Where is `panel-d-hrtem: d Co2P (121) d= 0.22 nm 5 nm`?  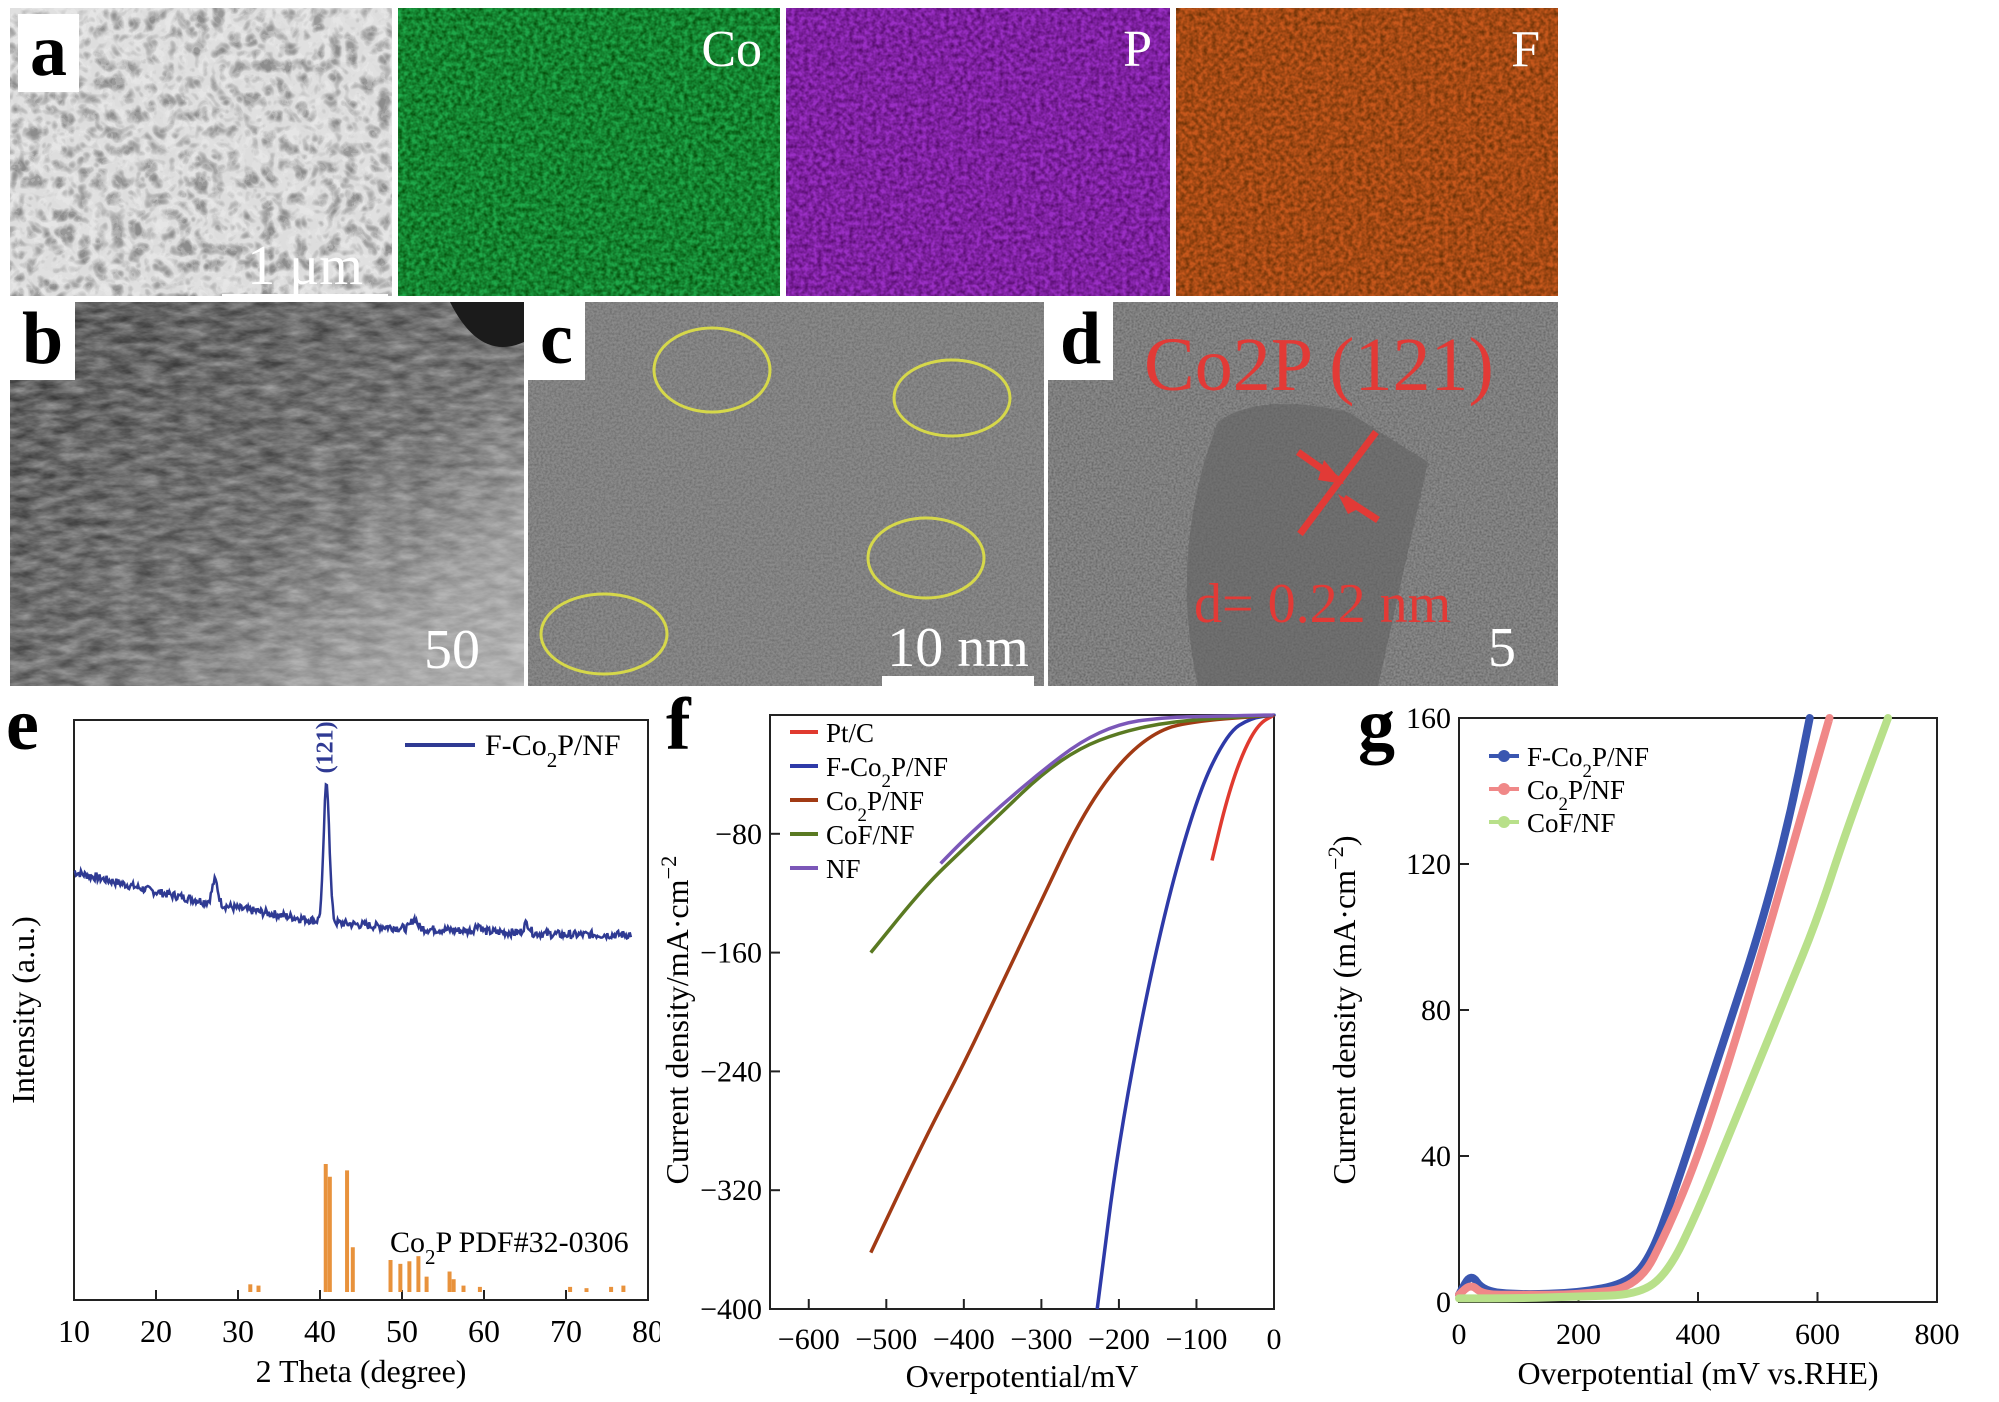
panel-d-hrtem: d Co2P (121) d= 0.22 nm 5 nm is located at coordinates (1303, 494).